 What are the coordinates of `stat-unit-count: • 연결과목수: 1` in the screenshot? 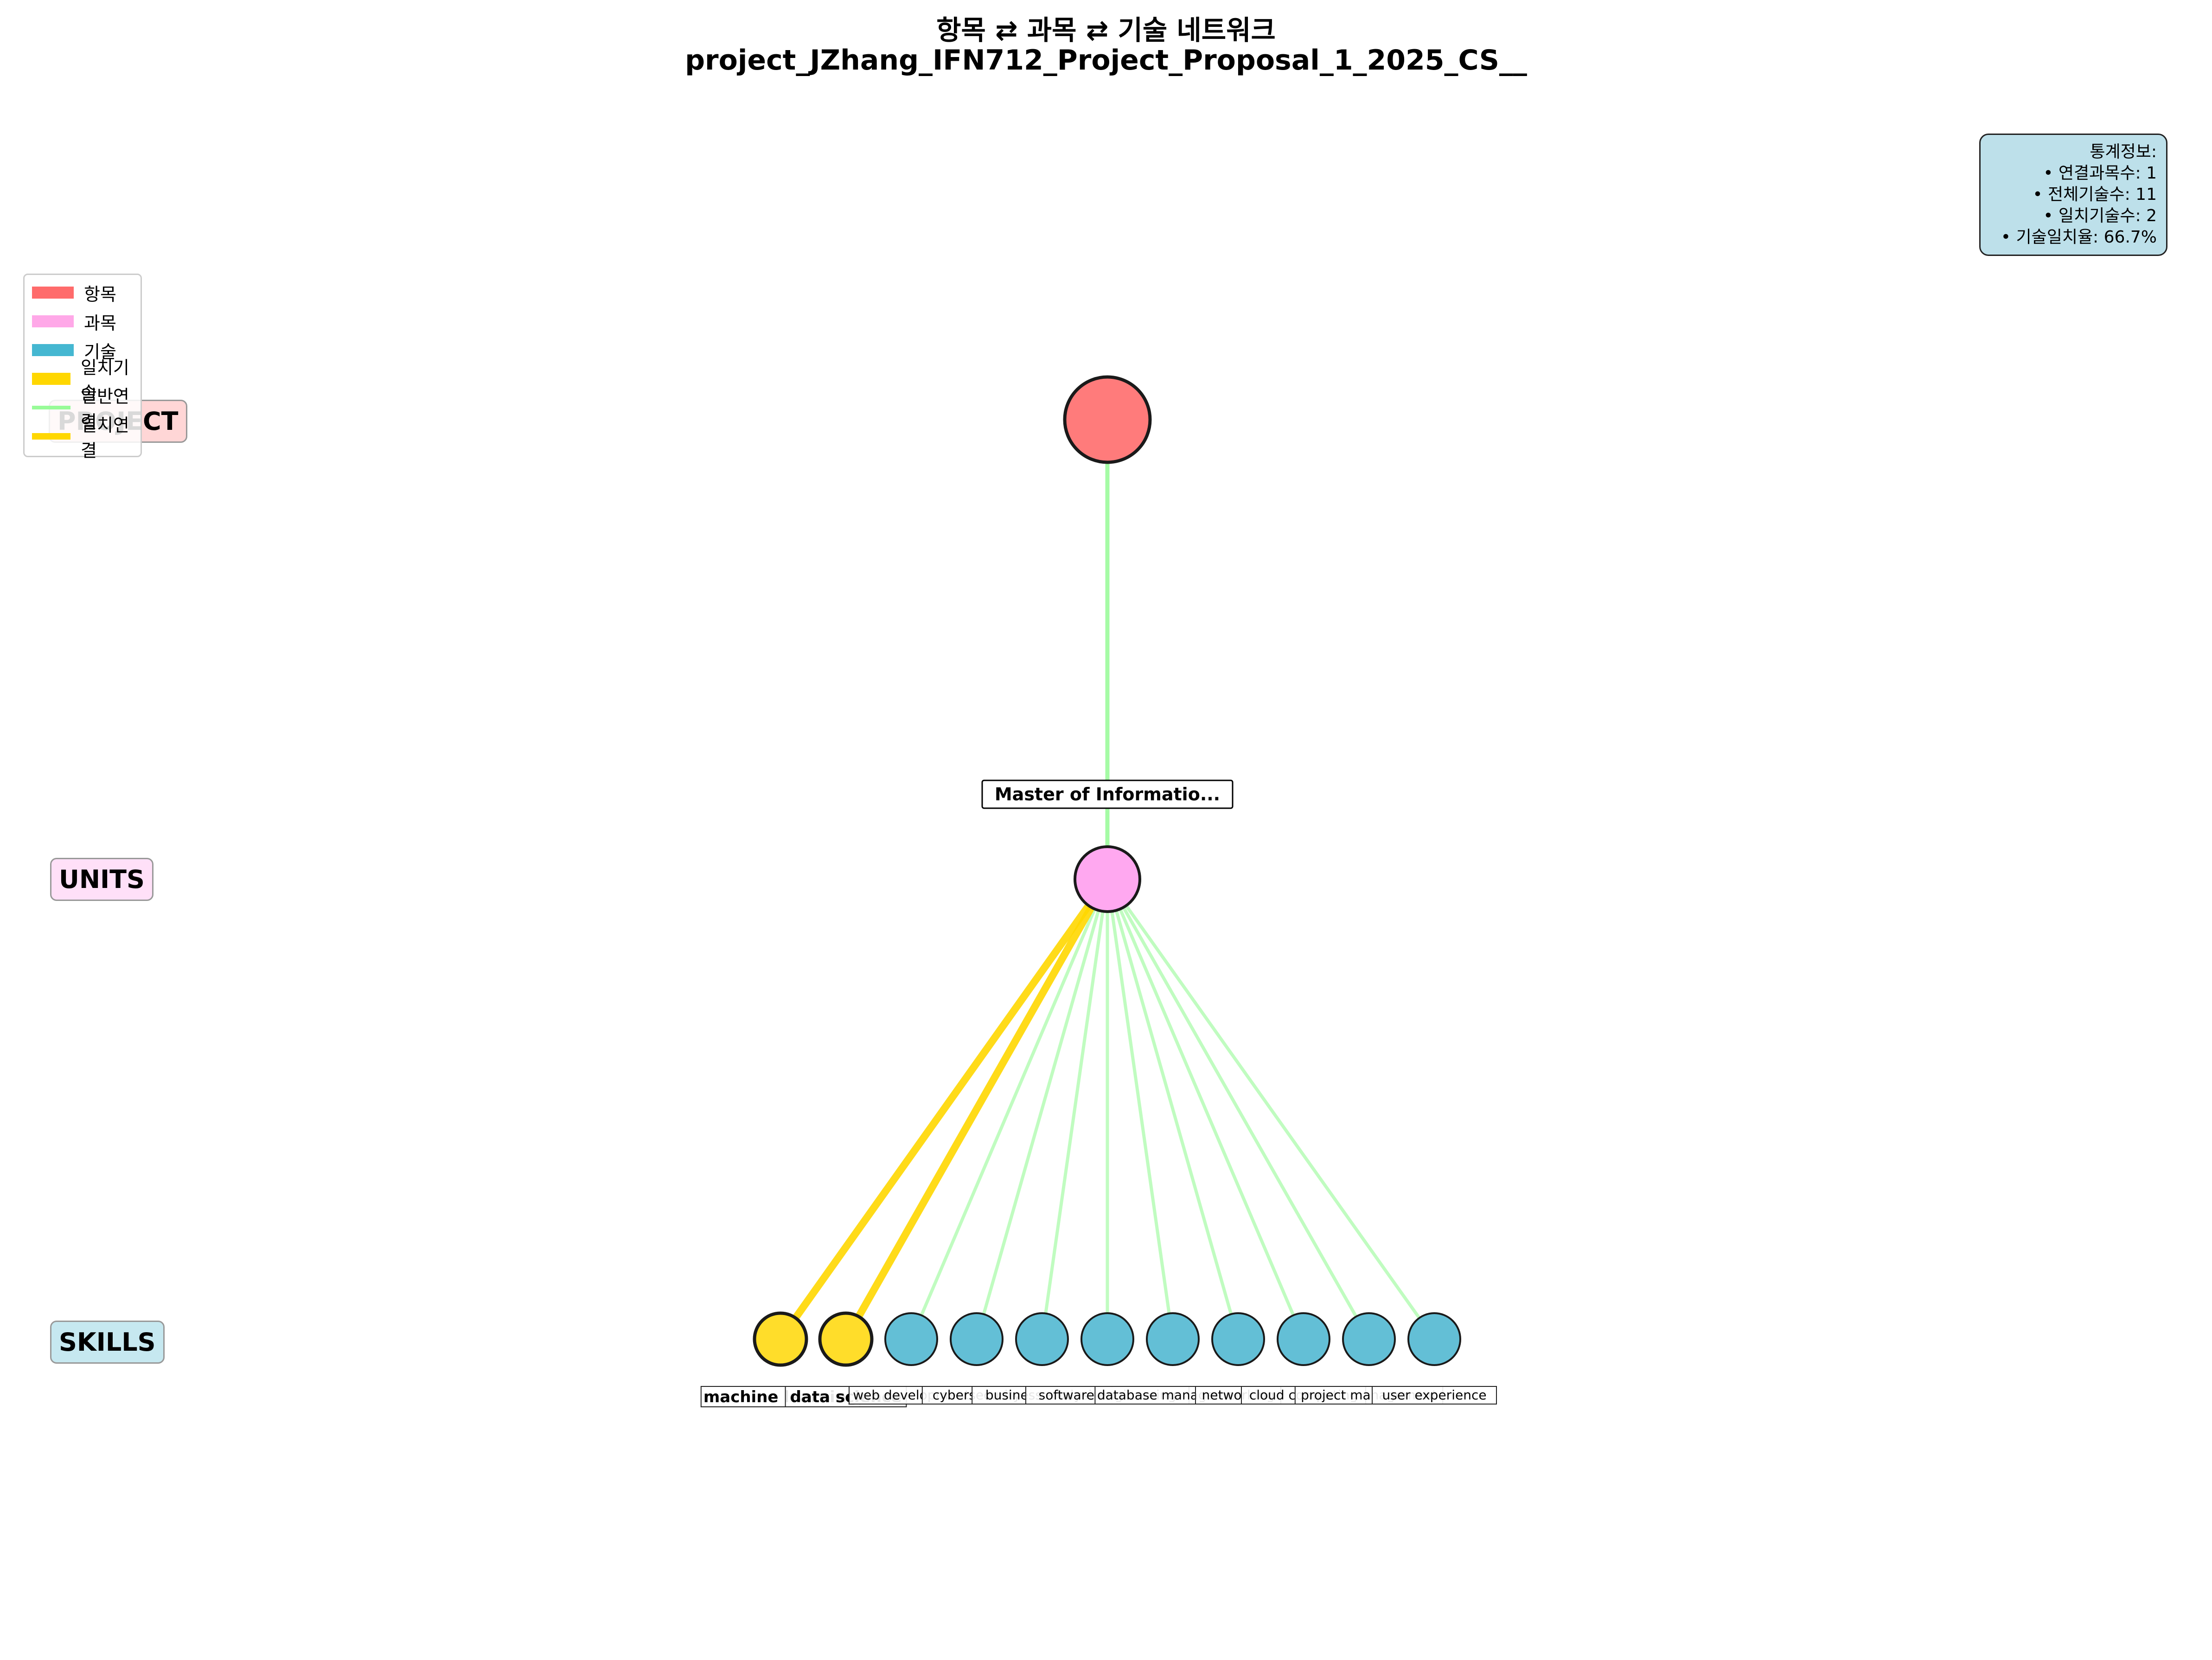 It's located at (2100, 174).